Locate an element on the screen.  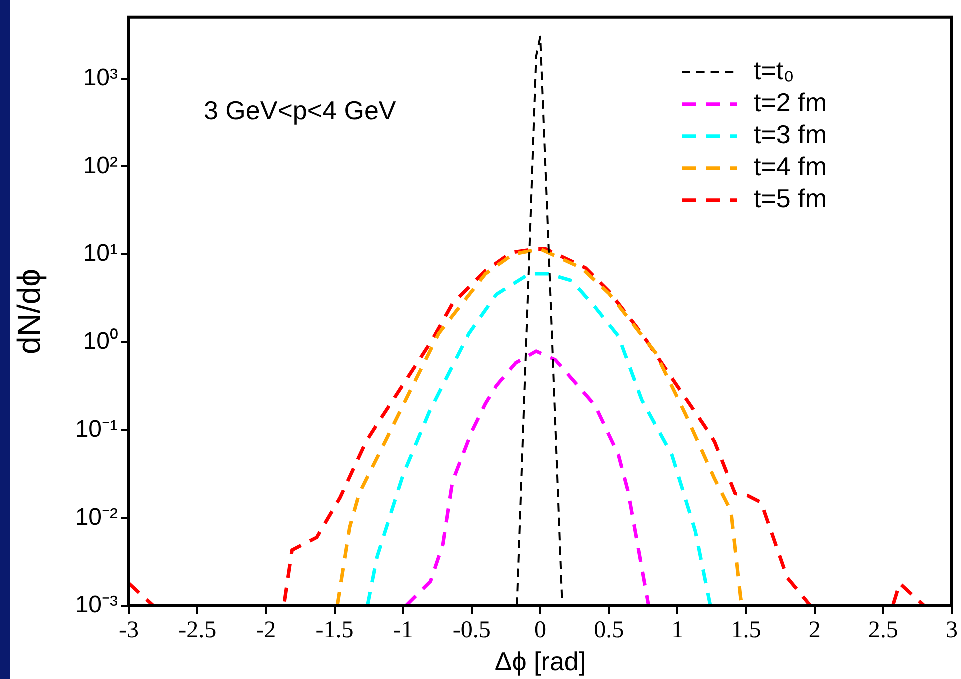
y-tick-label: 10⁻² is located at coordinates (96, 517).